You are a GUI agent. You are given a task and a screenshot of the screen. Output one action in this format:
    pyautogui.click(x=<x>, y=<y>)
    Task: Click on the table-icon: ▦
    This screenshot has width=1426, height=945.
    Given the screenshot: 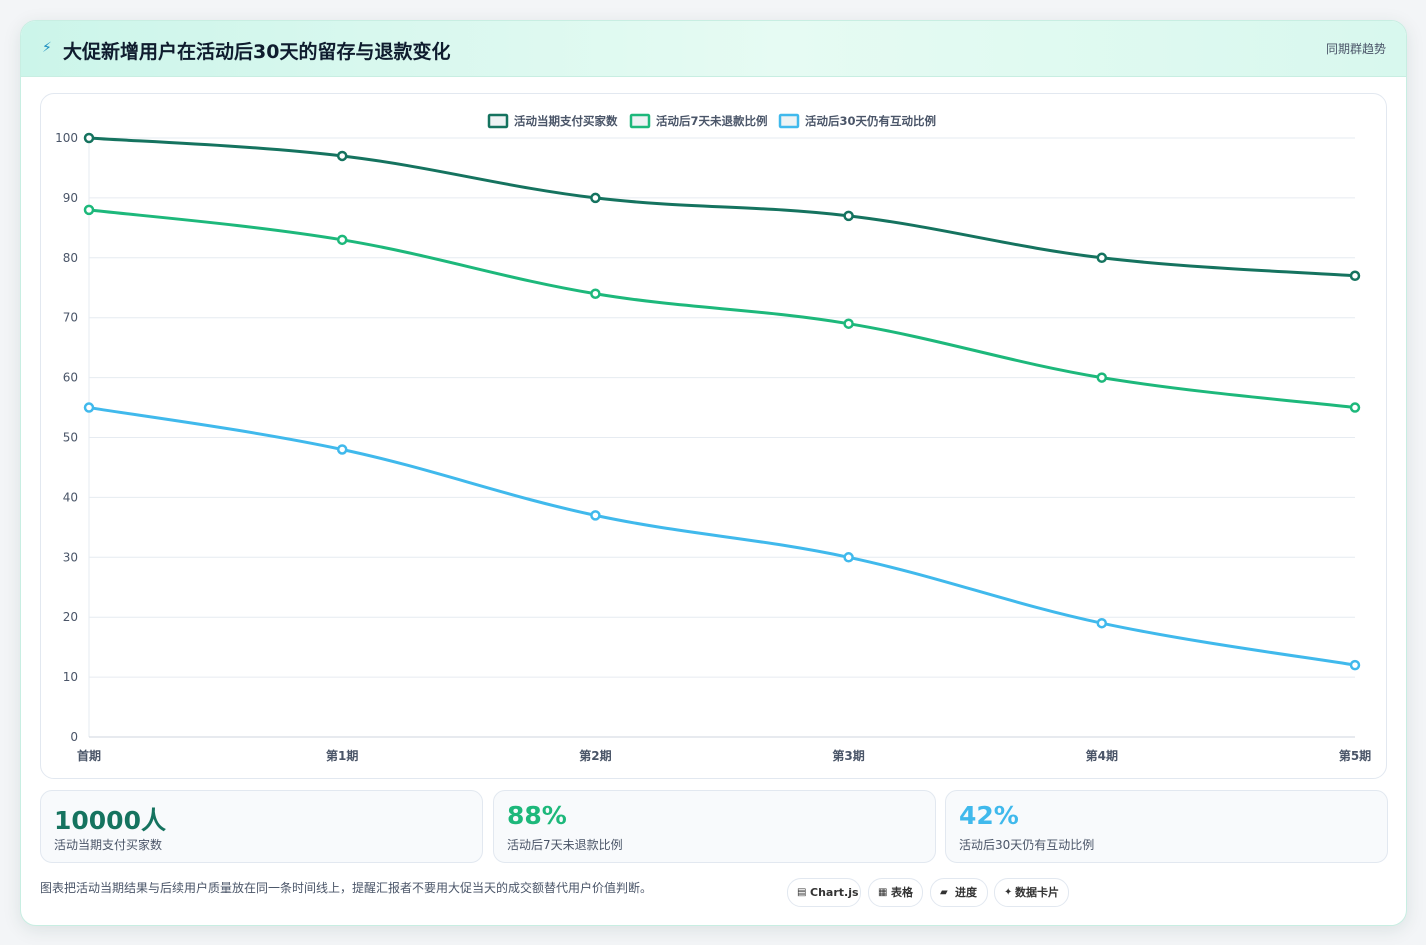 What is the action you would take?
    pyautogui.click(x=883, y=892)
    